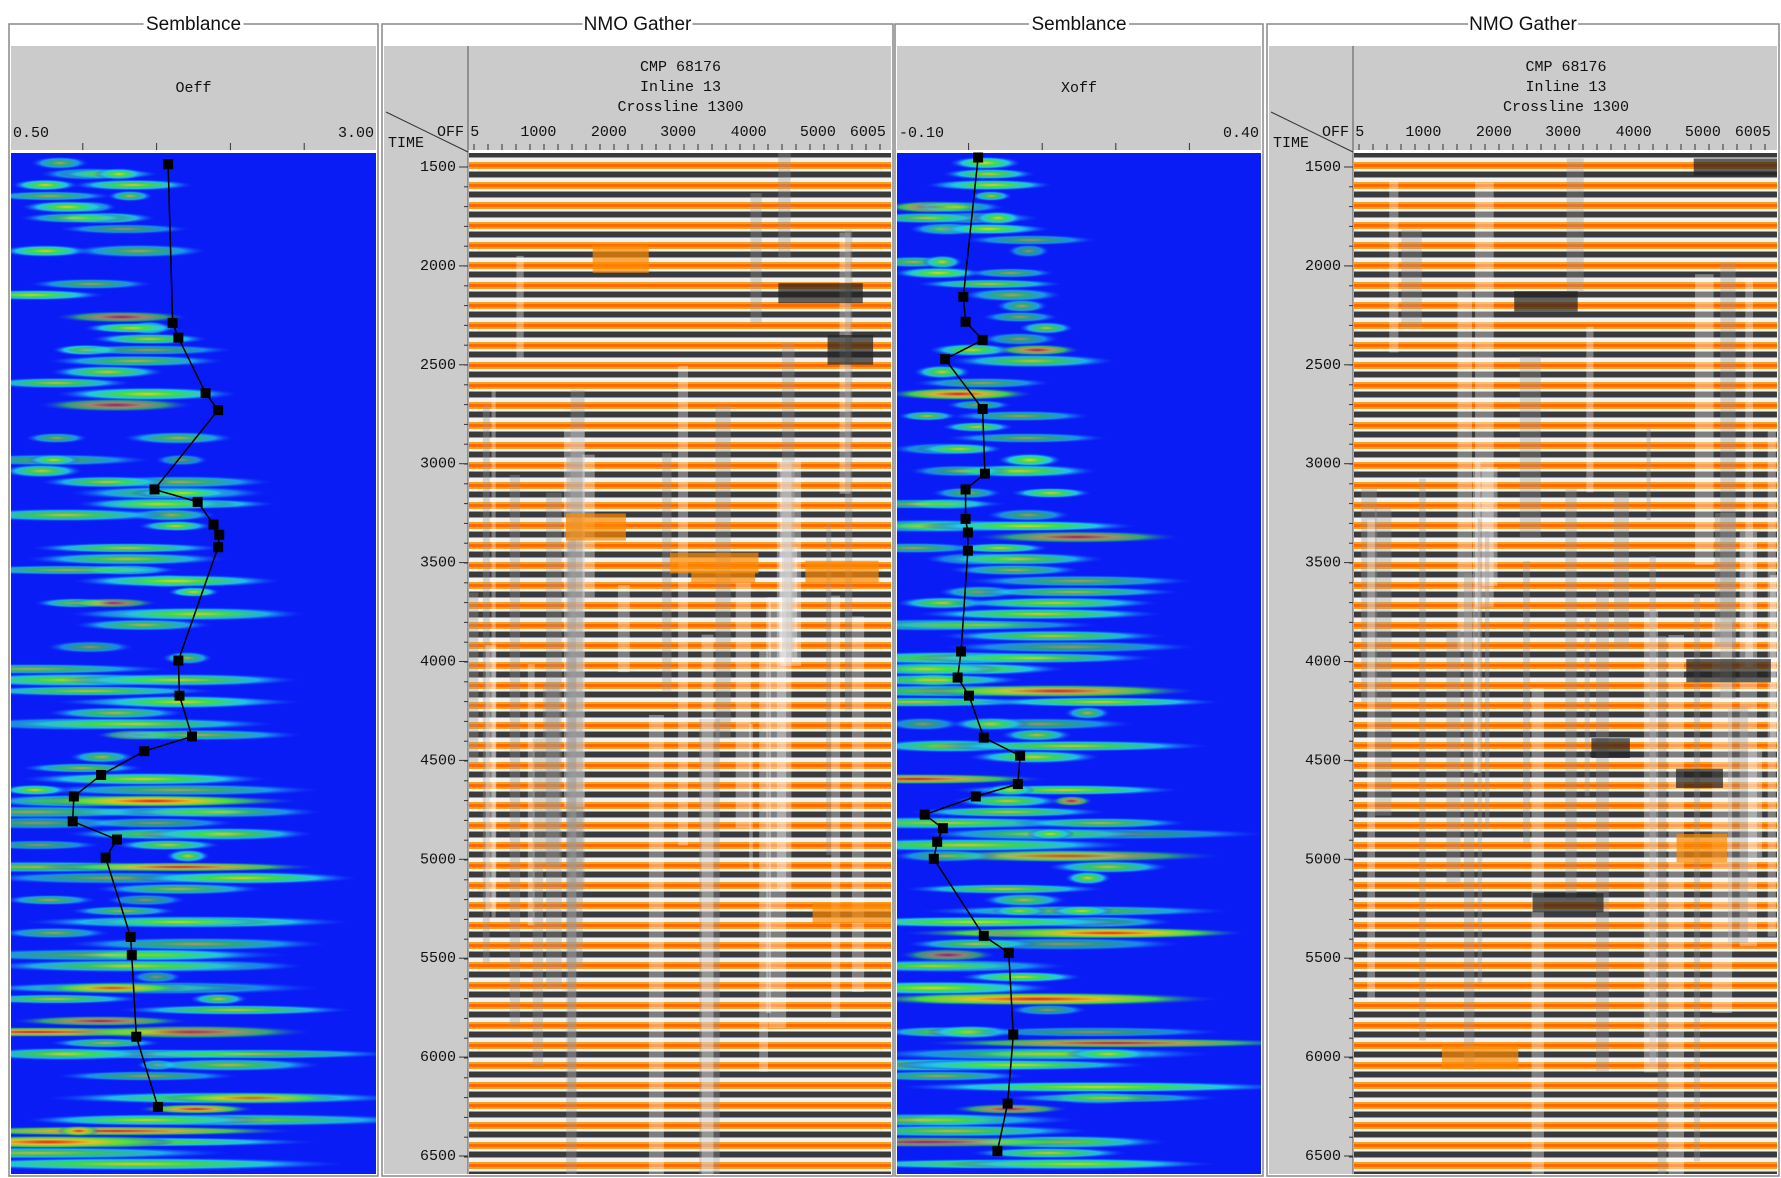 The image size is (1781, 1178). I want to click on panel-title: NMO Gather, so click(638, 24).